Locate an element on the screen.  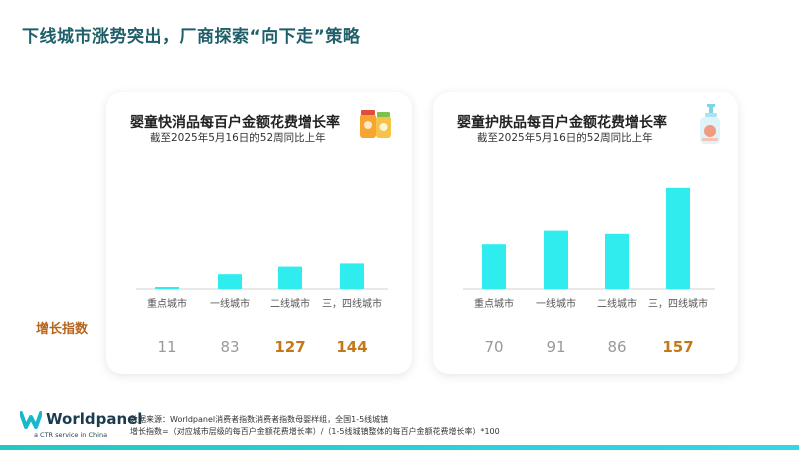
lotion-bottle-icon is located at coordinates (710, 124).